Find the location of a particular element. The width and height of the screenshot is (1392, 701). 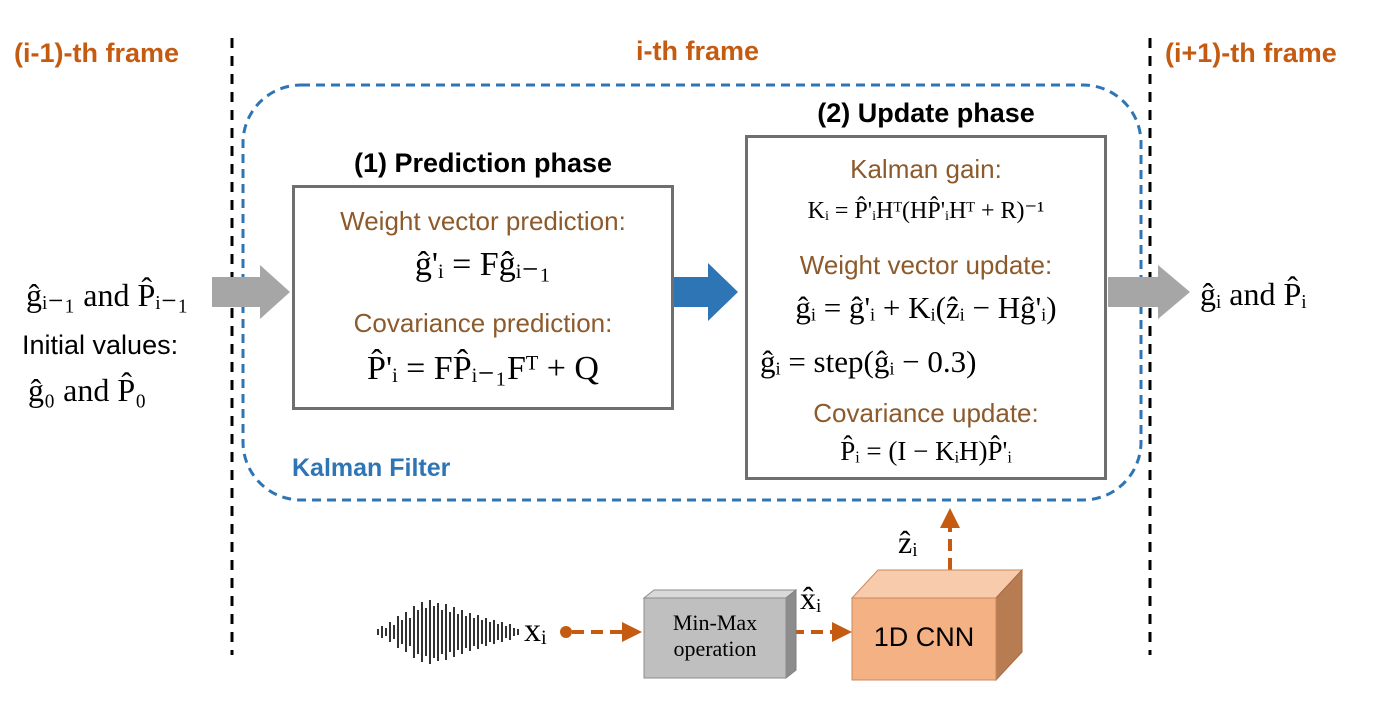

step-equation: ĝᵢ = step(ĝᵢ − 0.3) is located at coordinates (868, 361).